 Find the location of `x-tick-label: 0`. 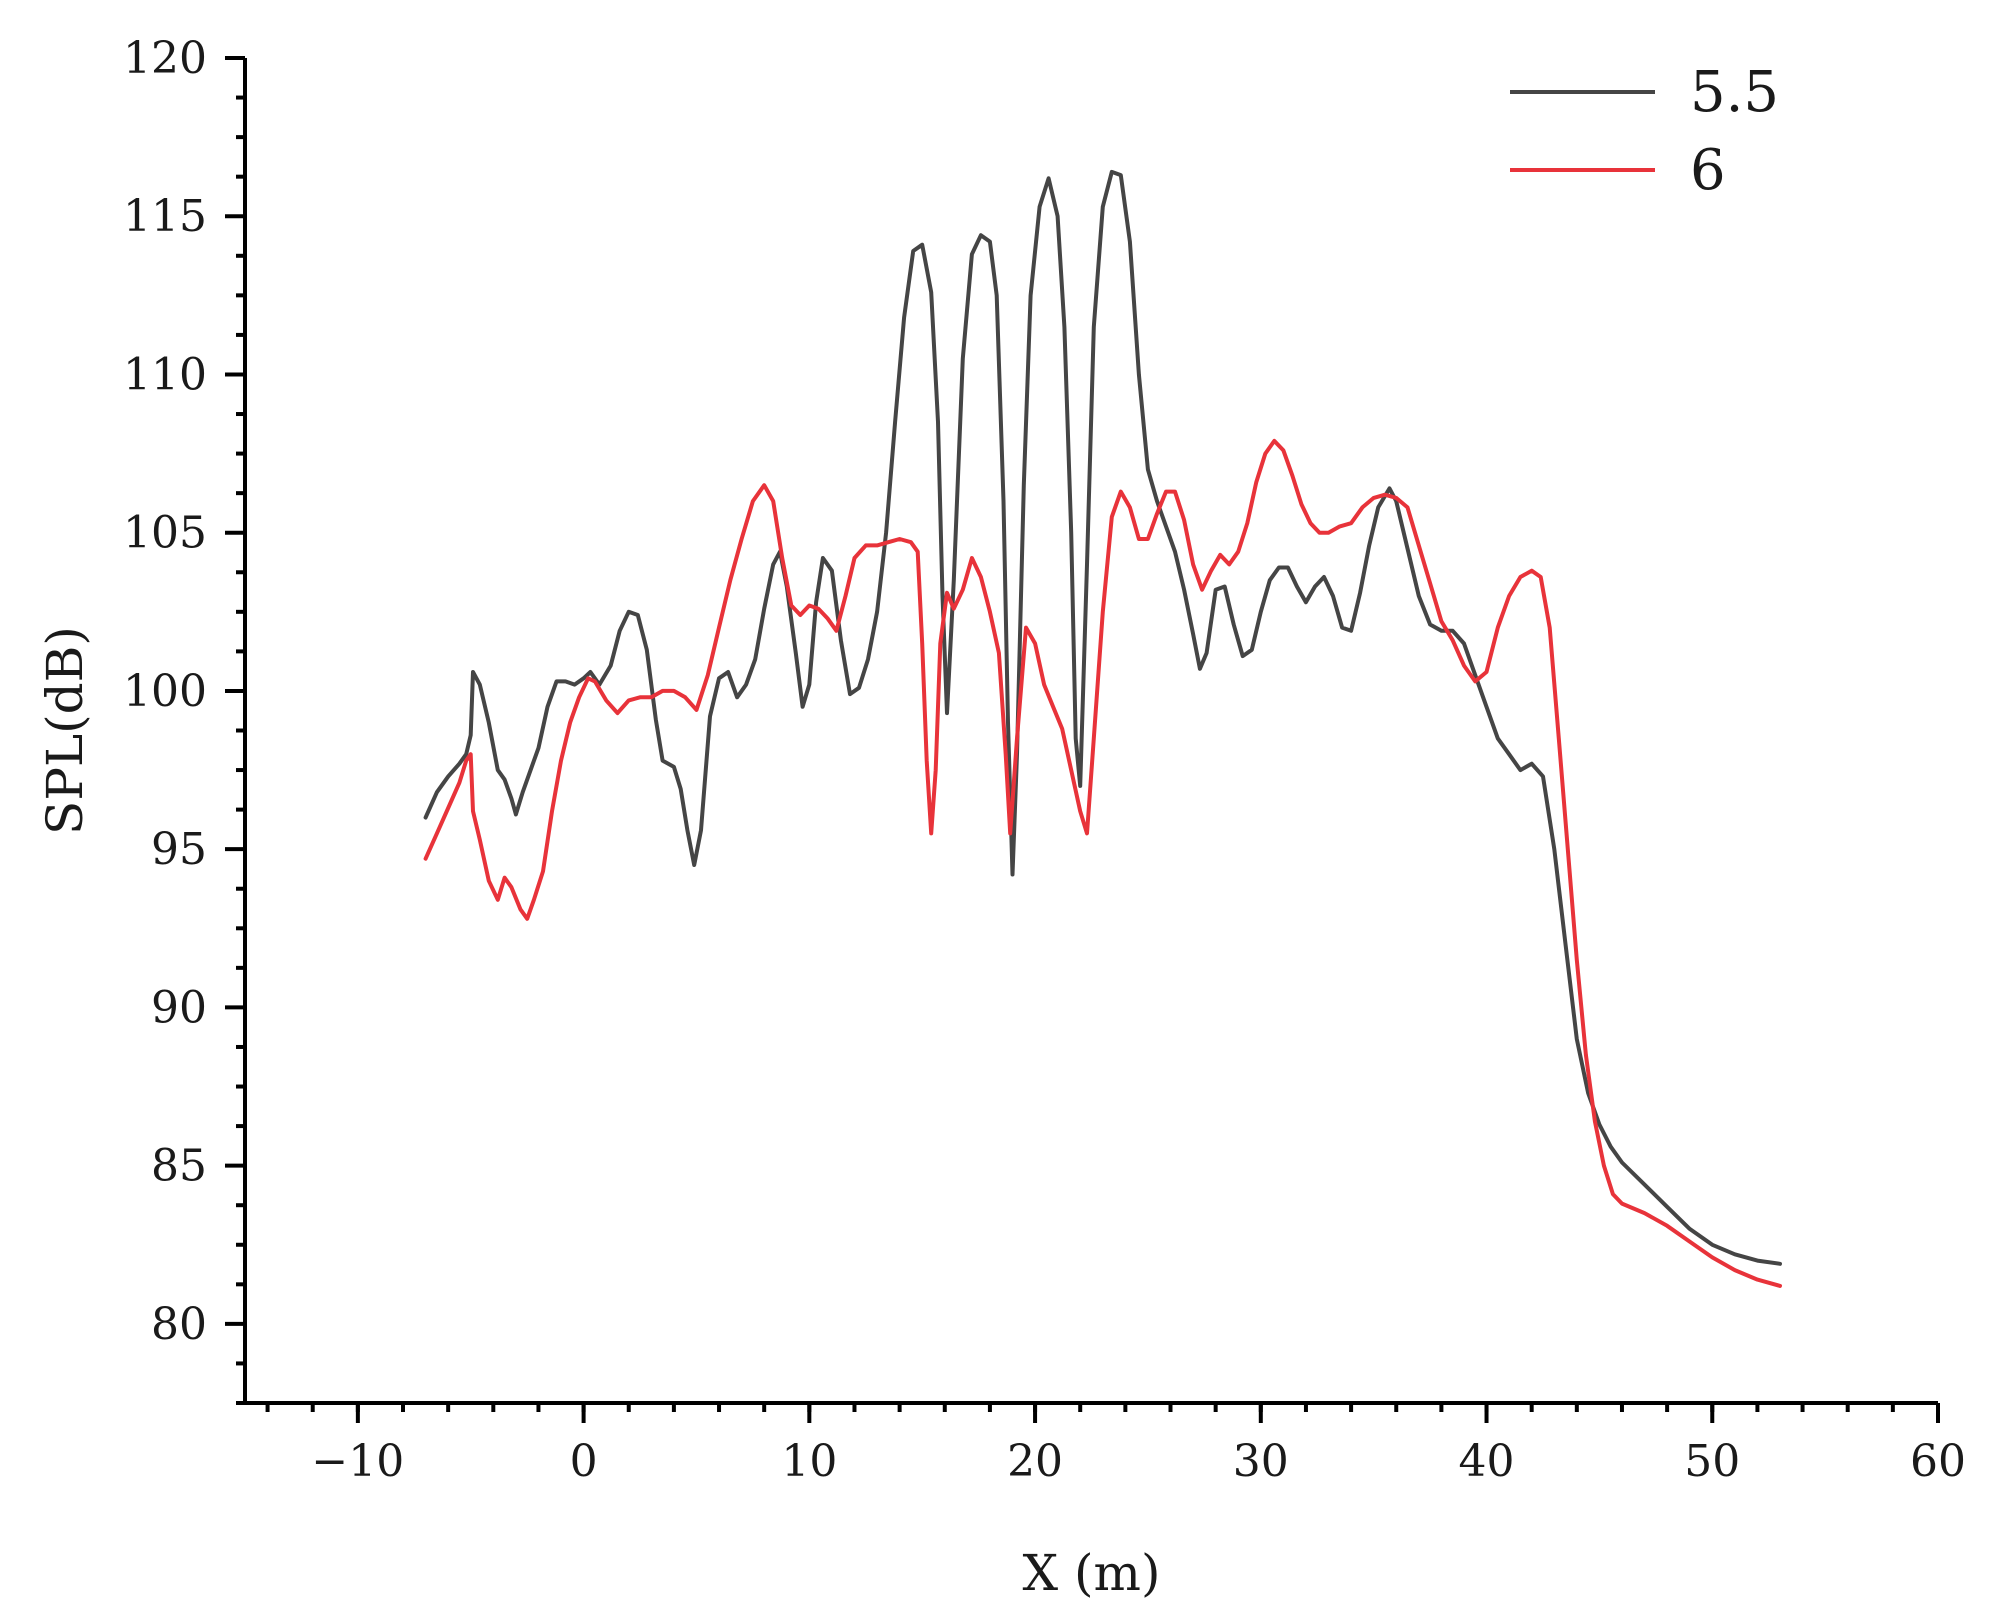

x-tick-label: 0 is located at coordinates (584, 1461).